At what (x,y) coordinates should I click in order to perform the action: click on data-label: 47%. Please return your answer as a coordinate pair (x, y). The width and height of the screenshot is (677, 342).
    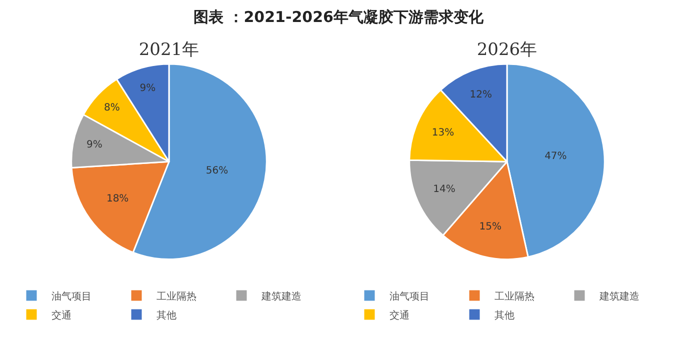
    Looking at the image, I should click on (555, 156).